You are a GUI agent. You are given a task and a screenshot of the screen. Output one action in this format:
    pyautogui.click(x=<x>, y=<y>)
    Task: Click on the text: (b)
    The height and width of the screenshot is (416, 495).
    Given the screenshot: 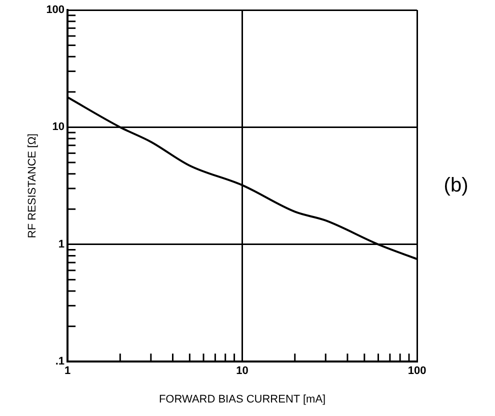 What is the action you would take?
    pyautogui.click(x=456, y=185)
    